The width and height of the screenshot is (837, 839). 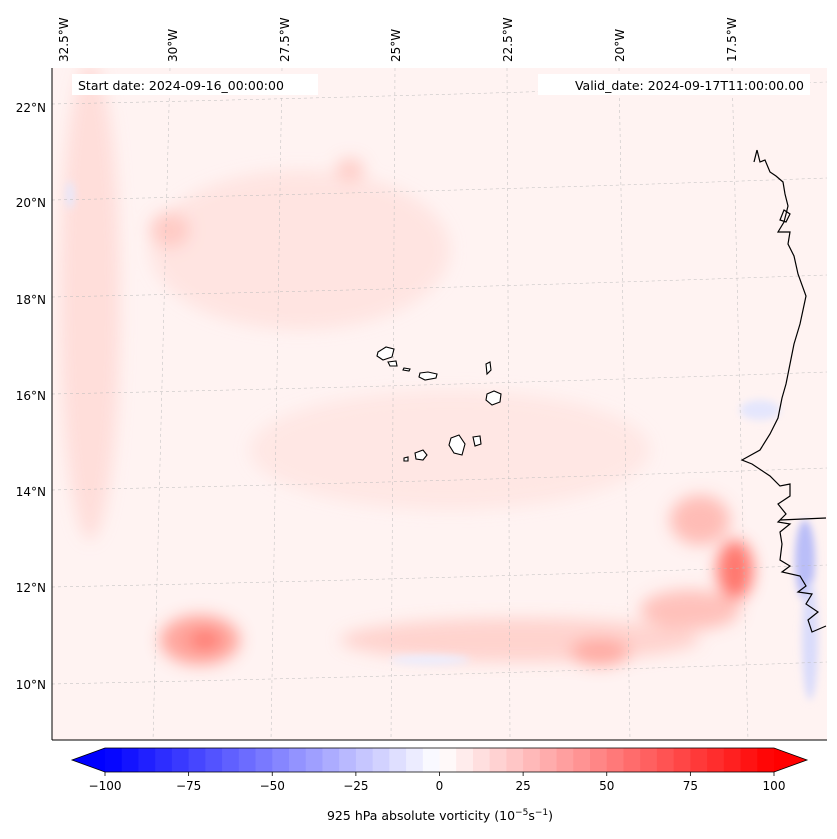 What do you see at coordinates (64, 39) in the screenshot?
I see `lon-tick-label: 32.5°W` at bounding box center [64, 39].